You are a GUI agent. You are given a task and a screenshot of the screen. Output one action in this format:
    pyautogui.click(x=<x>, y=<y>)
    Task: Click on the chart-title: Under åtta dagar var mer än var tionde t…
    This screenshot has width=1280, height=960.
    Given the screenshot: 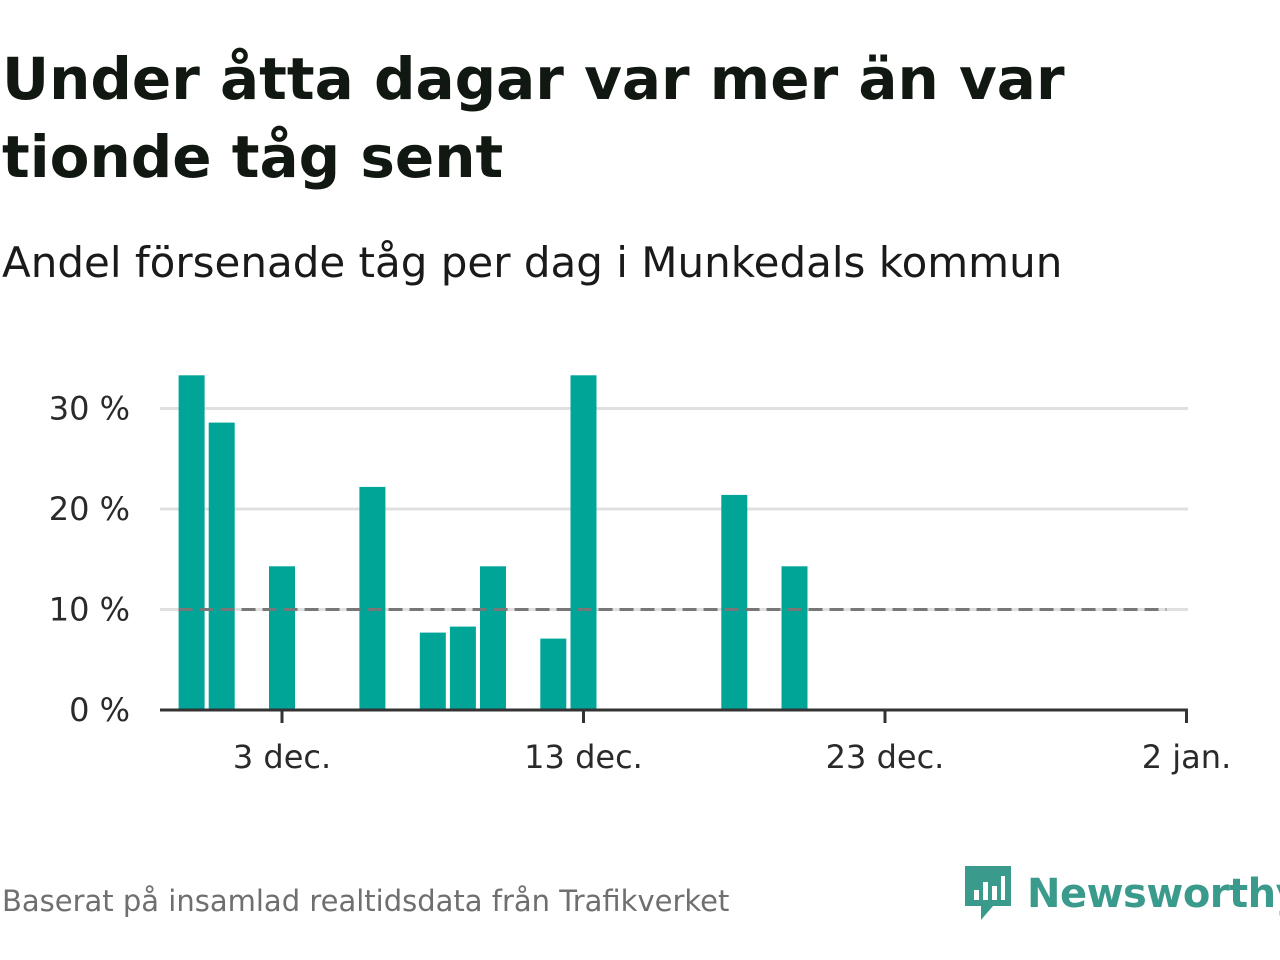 What is the action you would take?
    pyautogui.click(x=533, y=118)
    